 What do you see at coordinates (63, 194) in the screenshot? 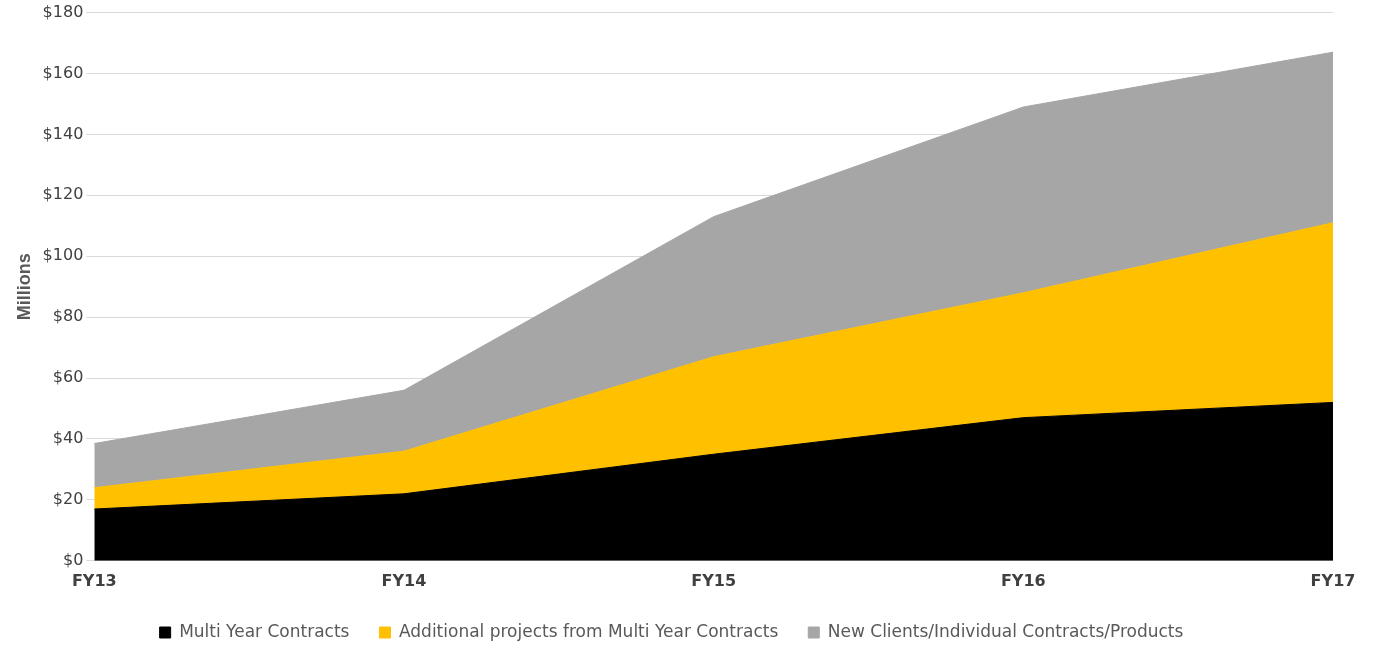
I see `y-tick-label: $120` at bounding box center [63, 194].